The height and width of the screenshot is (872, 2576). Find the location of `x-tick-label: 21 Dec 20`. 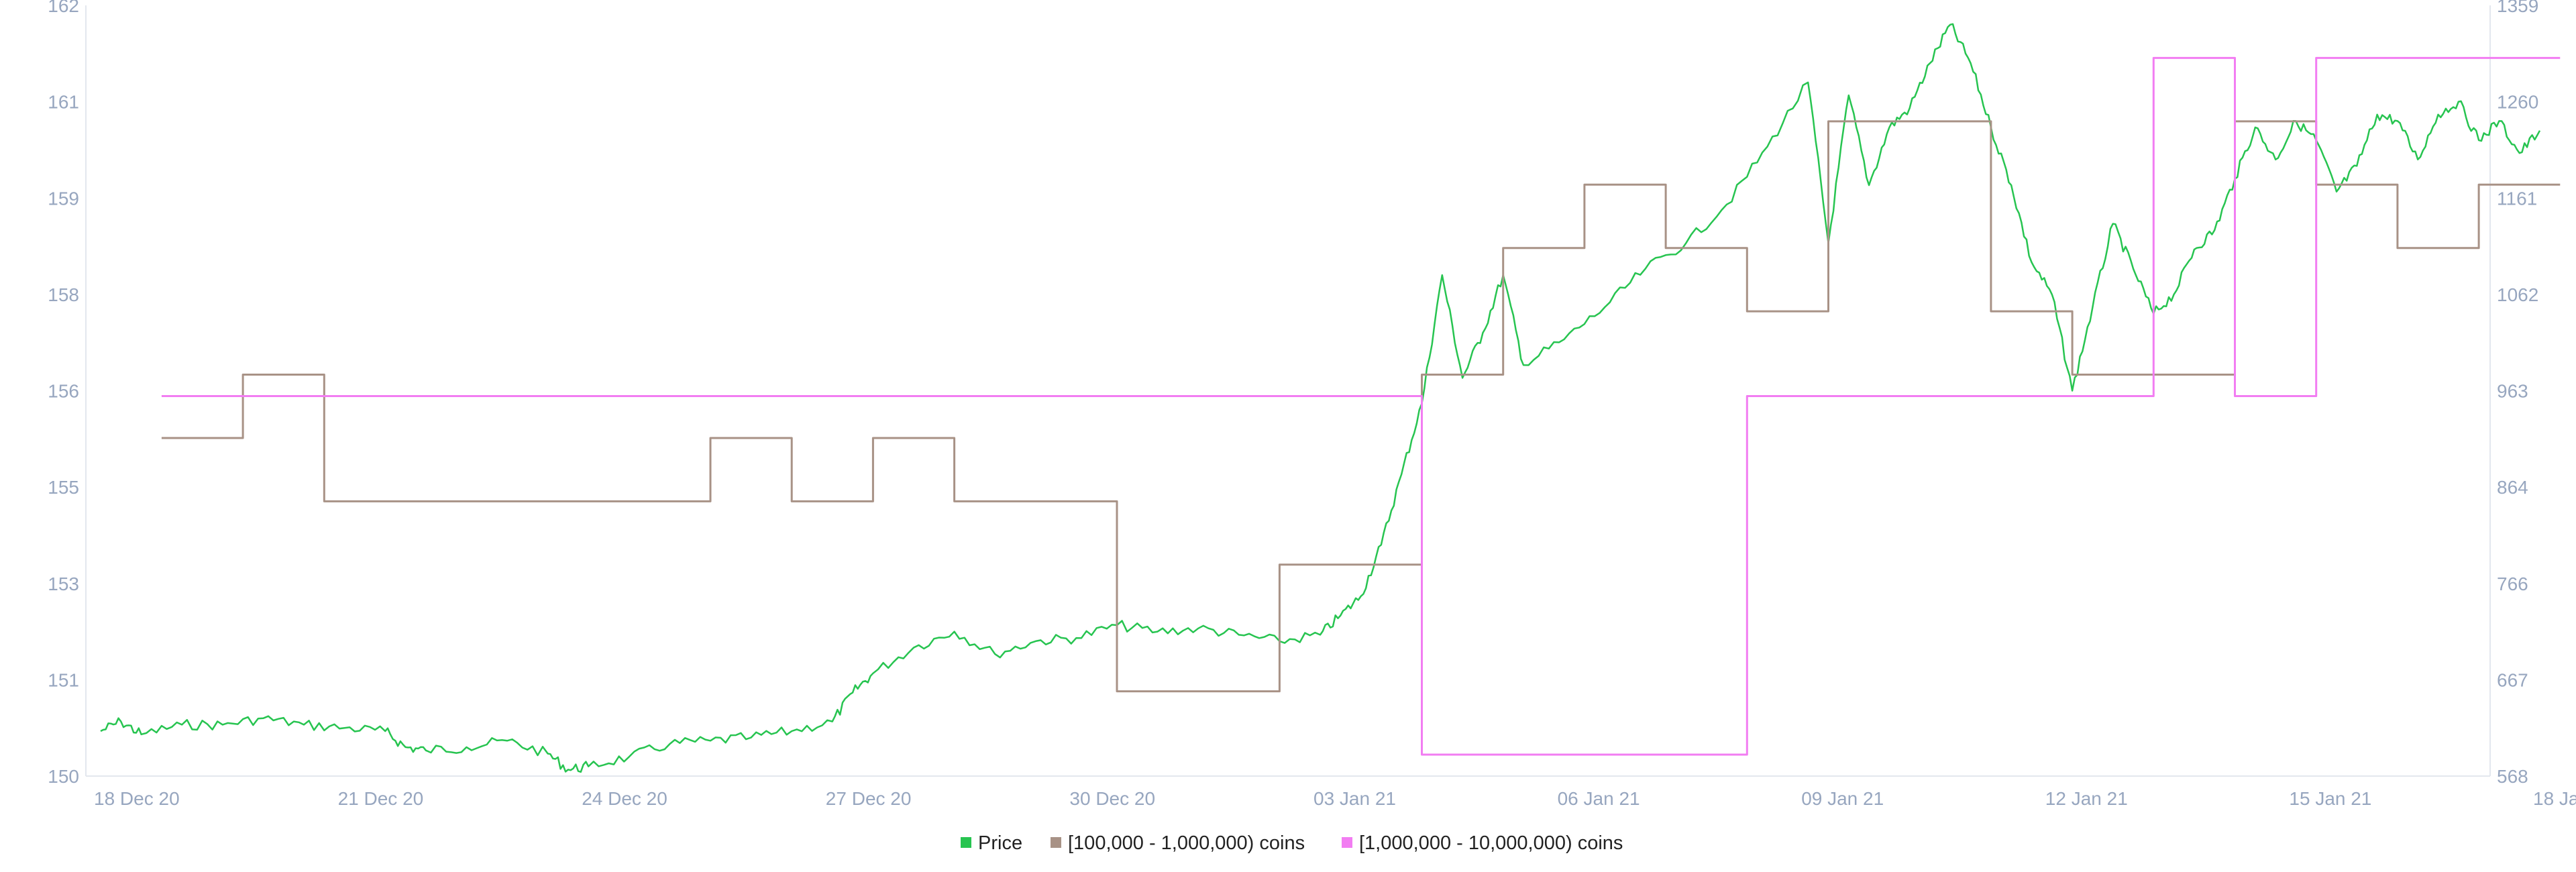

x-tick-label: 21 Dec 20 is located at coordinates (381, 798).